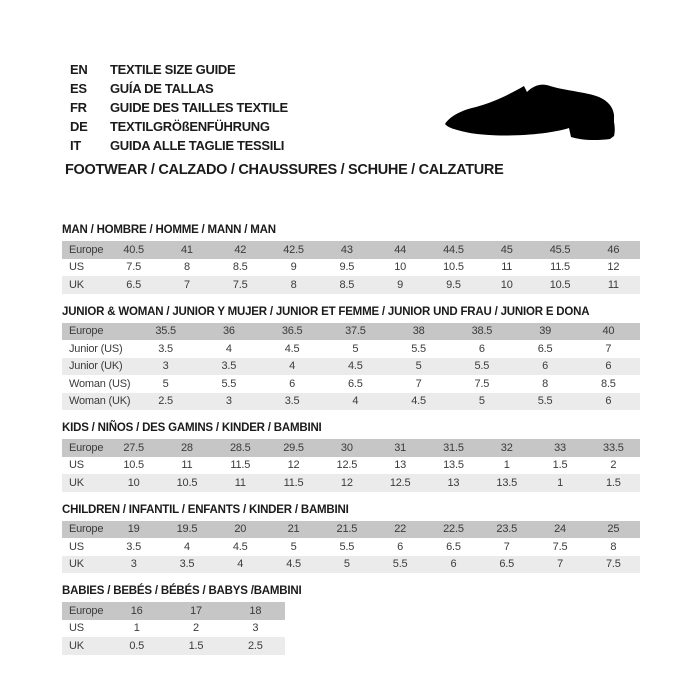 This screenshot has width=700, height=700. Describe the element at coordinates (133, 529) in the screenshot. I see `size-cell: 19` at that location.